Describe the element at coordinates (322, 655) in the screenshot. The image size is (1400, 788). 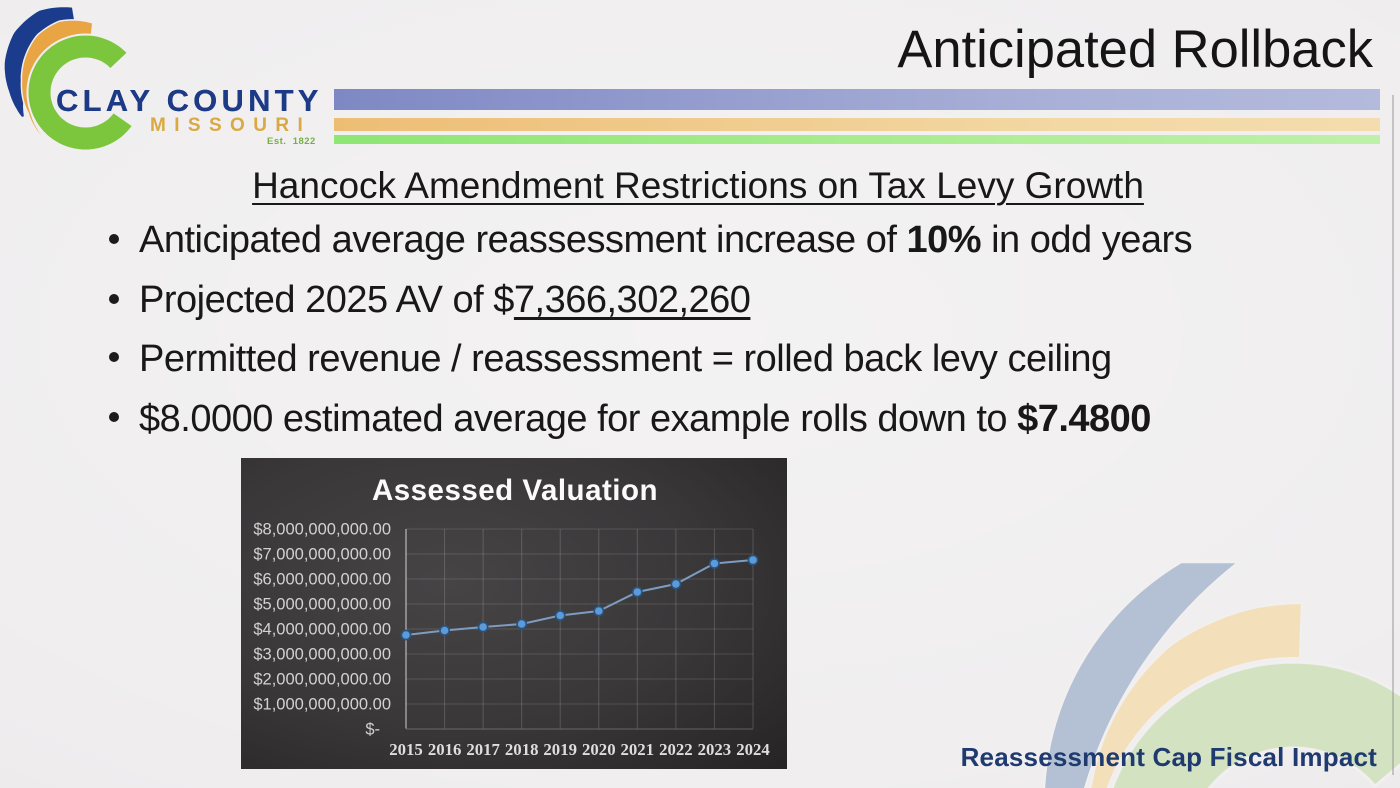
I see `svg-text: $3,000,000,000.00` at that location.